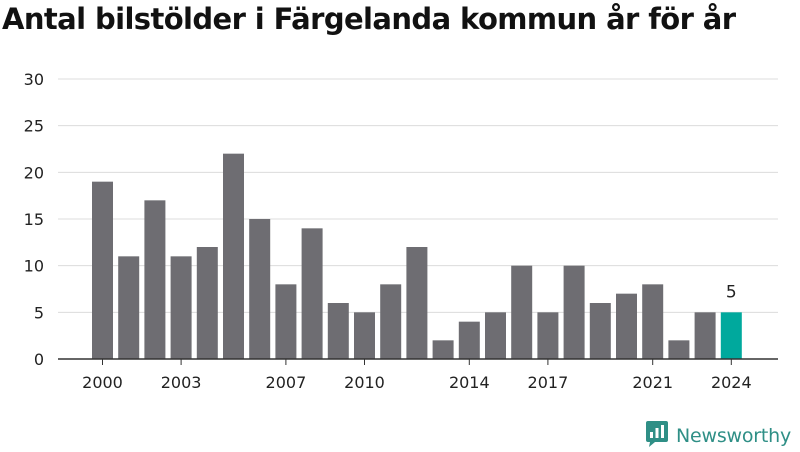  What do you see at coordinates (312, 293) in the screenshot?
I see `bar-2008` at bounding box center [312, 293].